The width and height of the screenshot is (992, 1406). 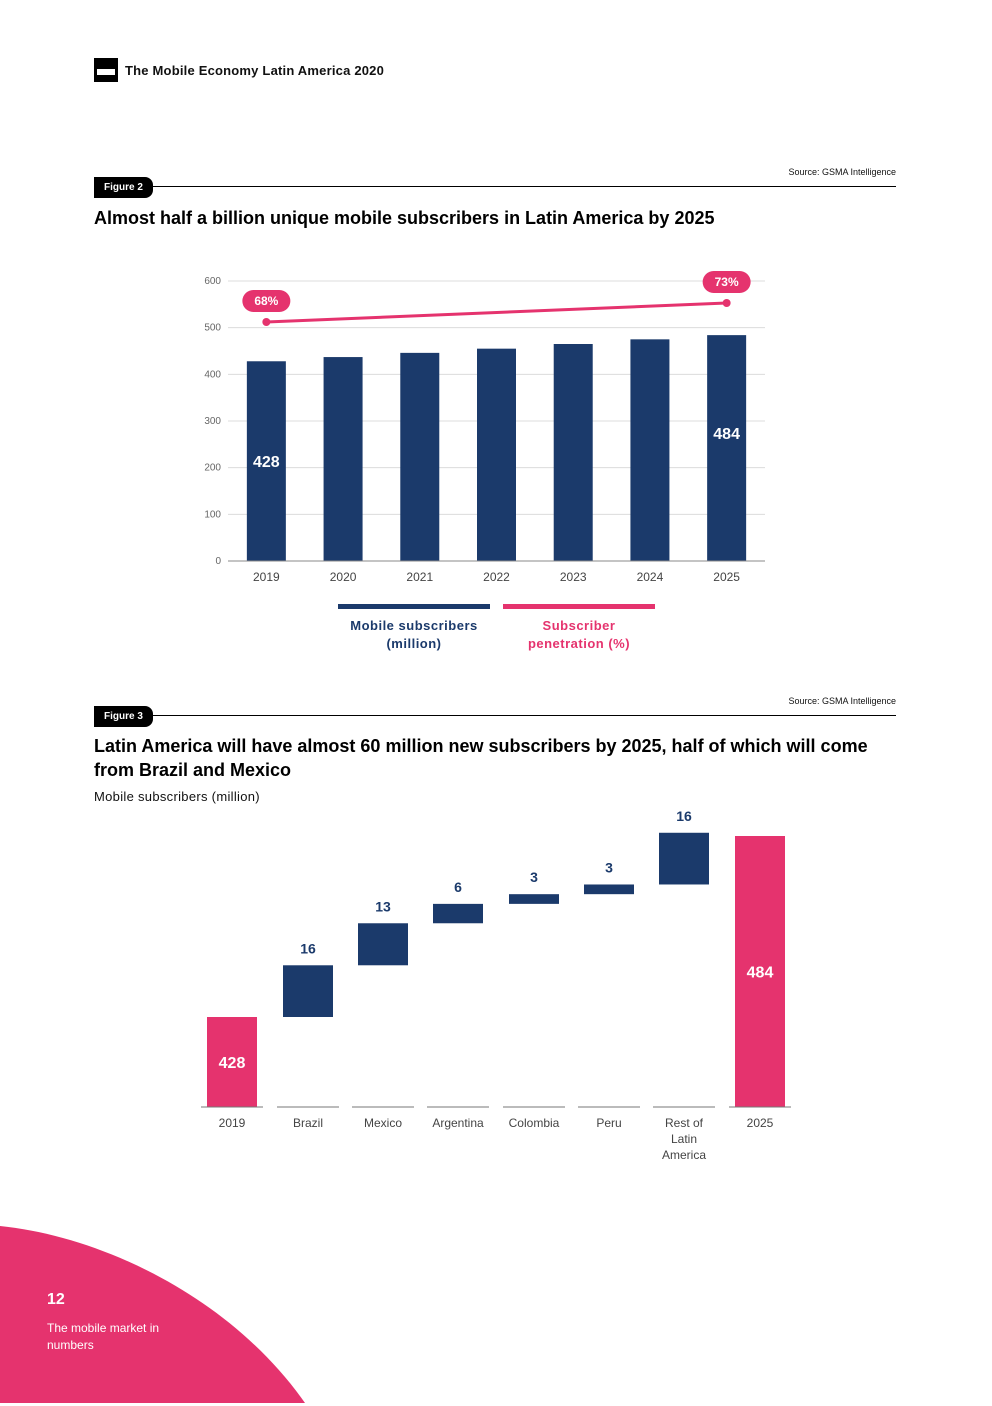 I want to click on gsma-logo-icon, so click(x=106, y=70).